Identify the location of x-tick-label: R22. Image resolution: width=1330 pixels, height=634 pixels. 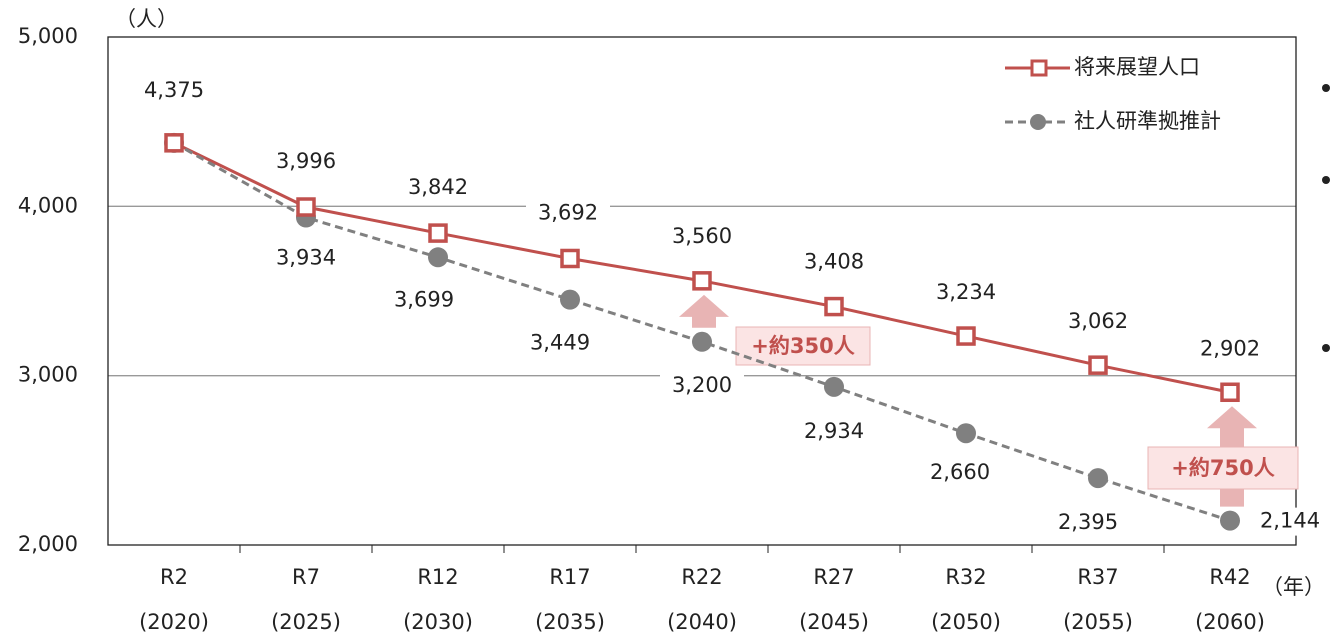
(701, 577).